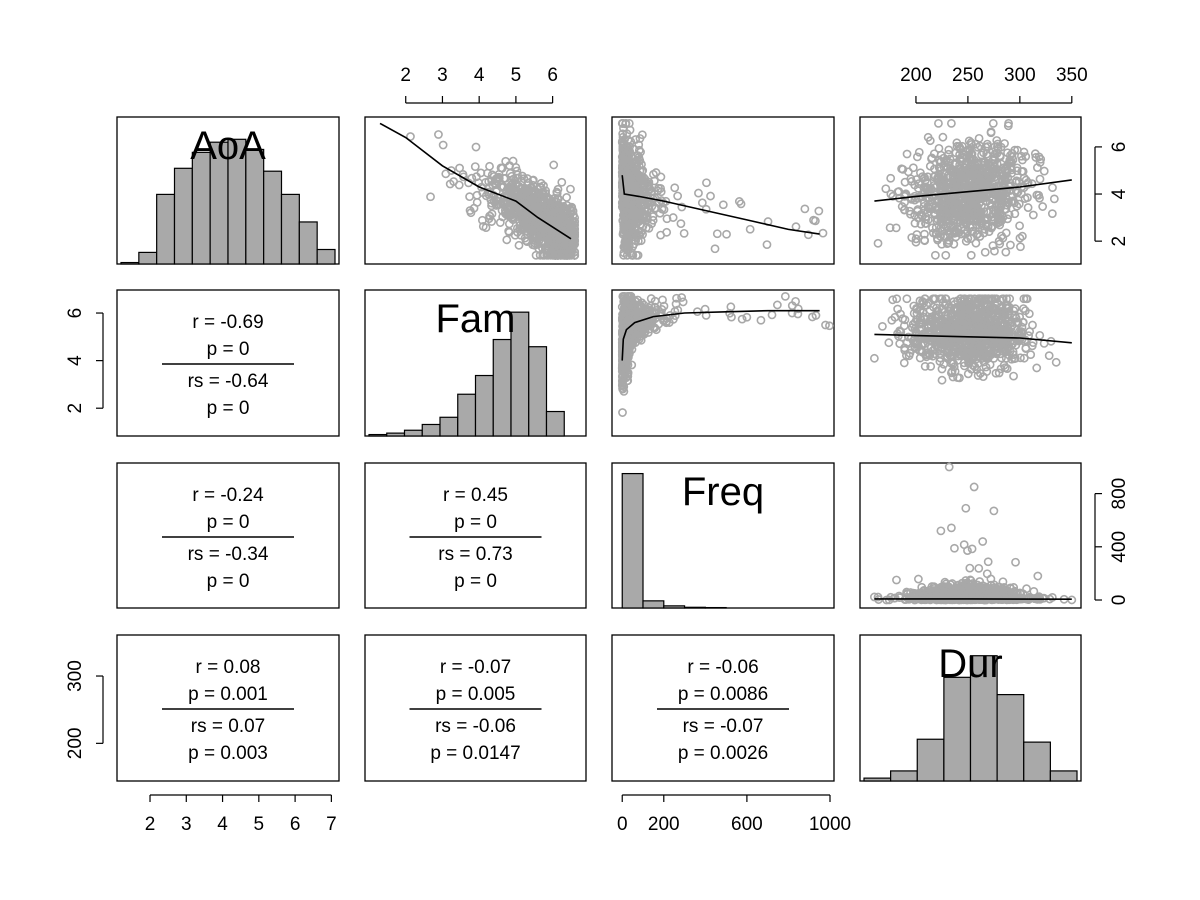 The height and width of the screenshot is (900, 1200). What do you see at coordinates (973, 533) in the screenshot?
I see `scatter-panel-Freq_vs_Dur` at bounding box center [973, 533].